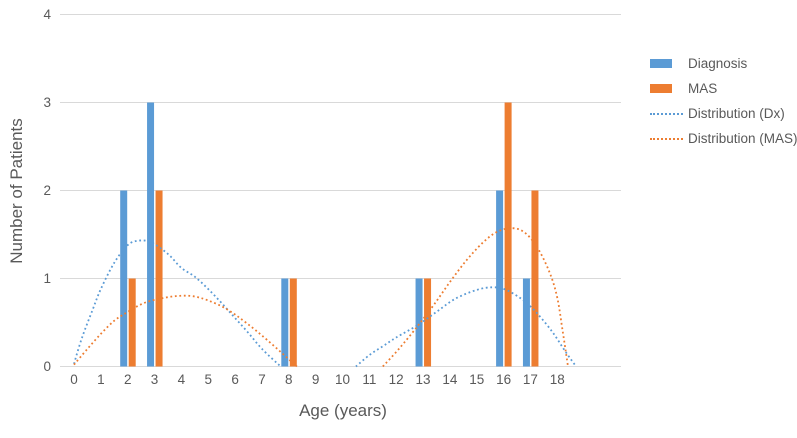  Describe the element at coordinates (155, 379) in the screenshot. I see `x-tick-label: 3` at that location.